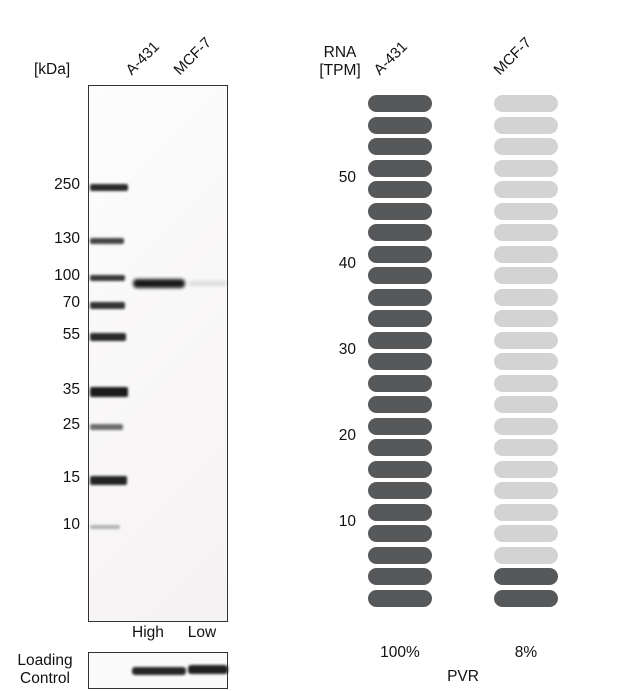  I want to click on rna-axis-title: RNA [TPM], so click(340, 62).